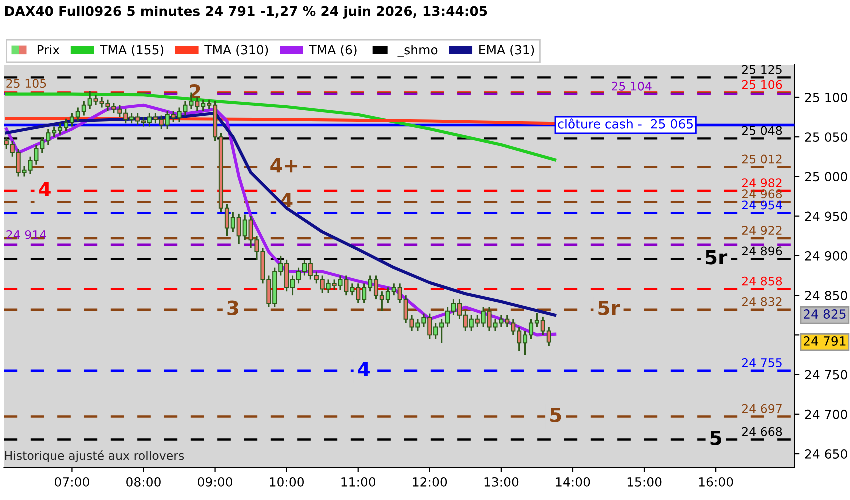 This screenshot has height=500, width=850. I want to click on ref-line-label: 25 125, so click(762, 69).